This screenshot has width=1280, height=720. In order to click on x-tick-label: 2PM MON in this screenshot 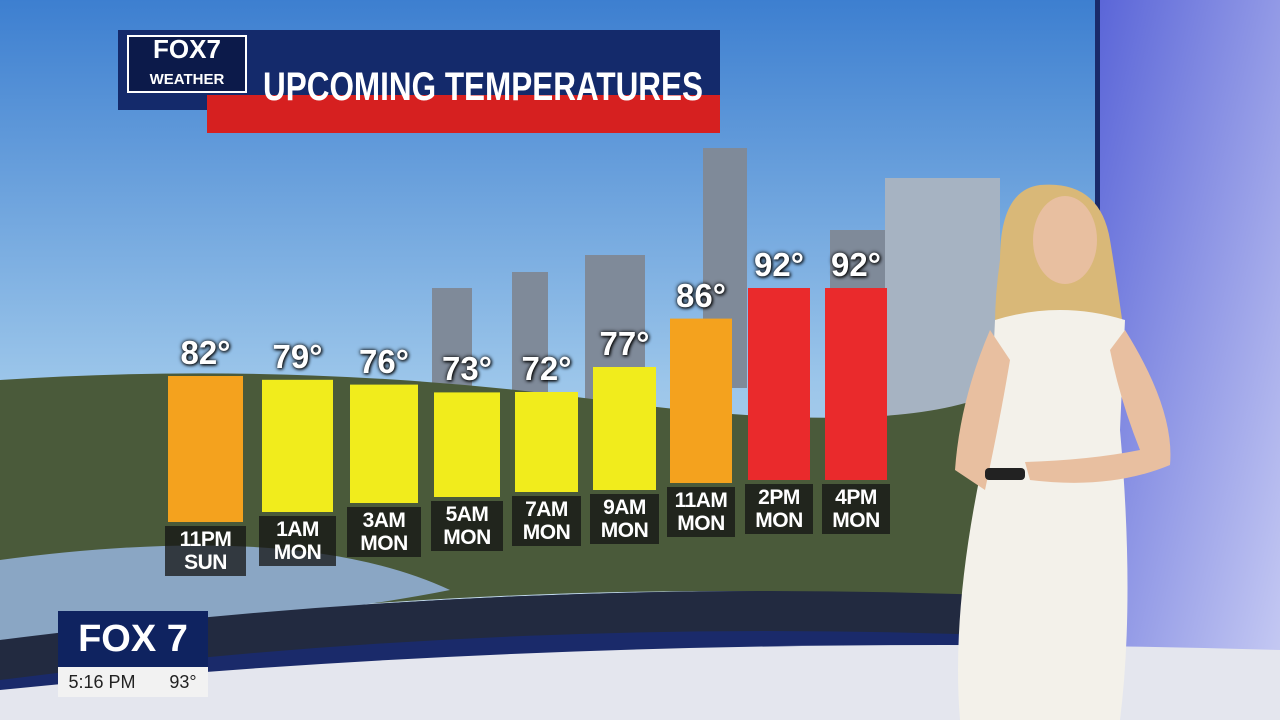, I will do `click(779, 509)`.